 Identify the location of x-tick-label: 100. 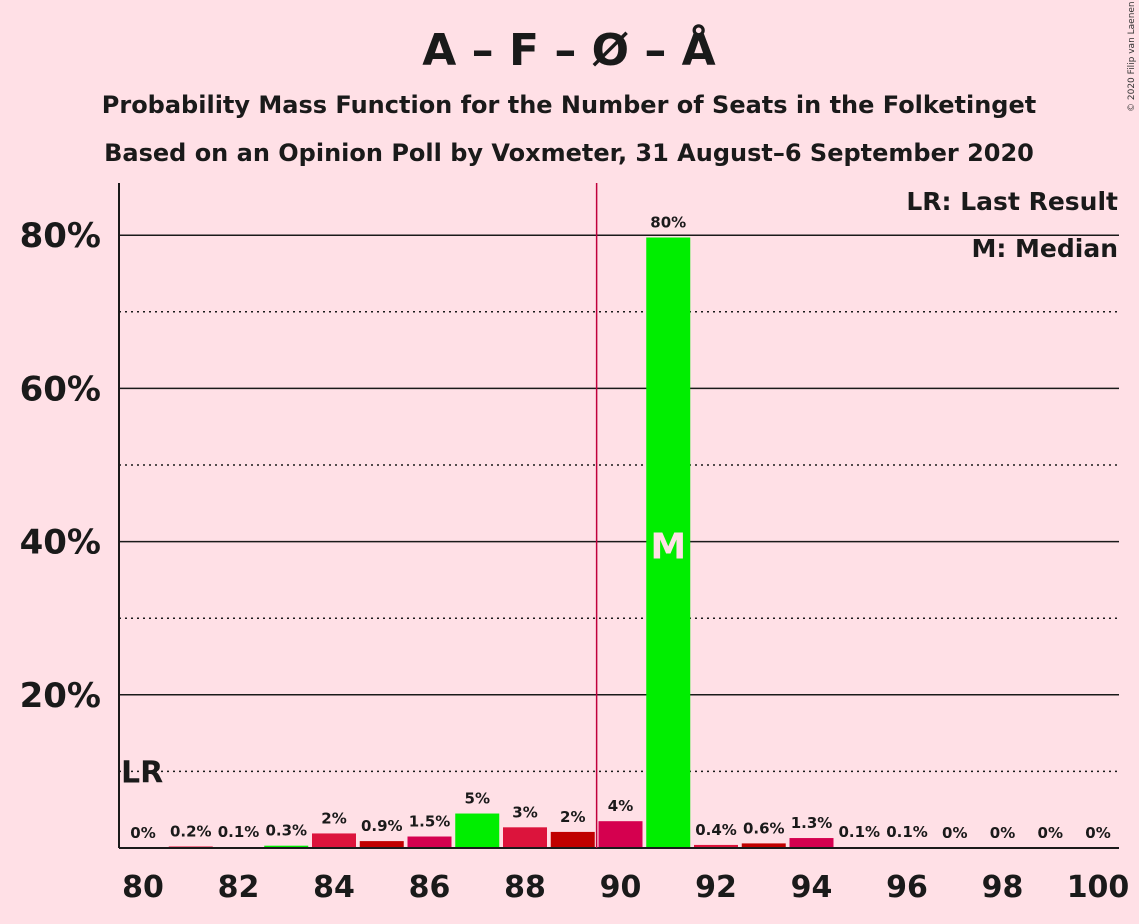
(1098, 887).